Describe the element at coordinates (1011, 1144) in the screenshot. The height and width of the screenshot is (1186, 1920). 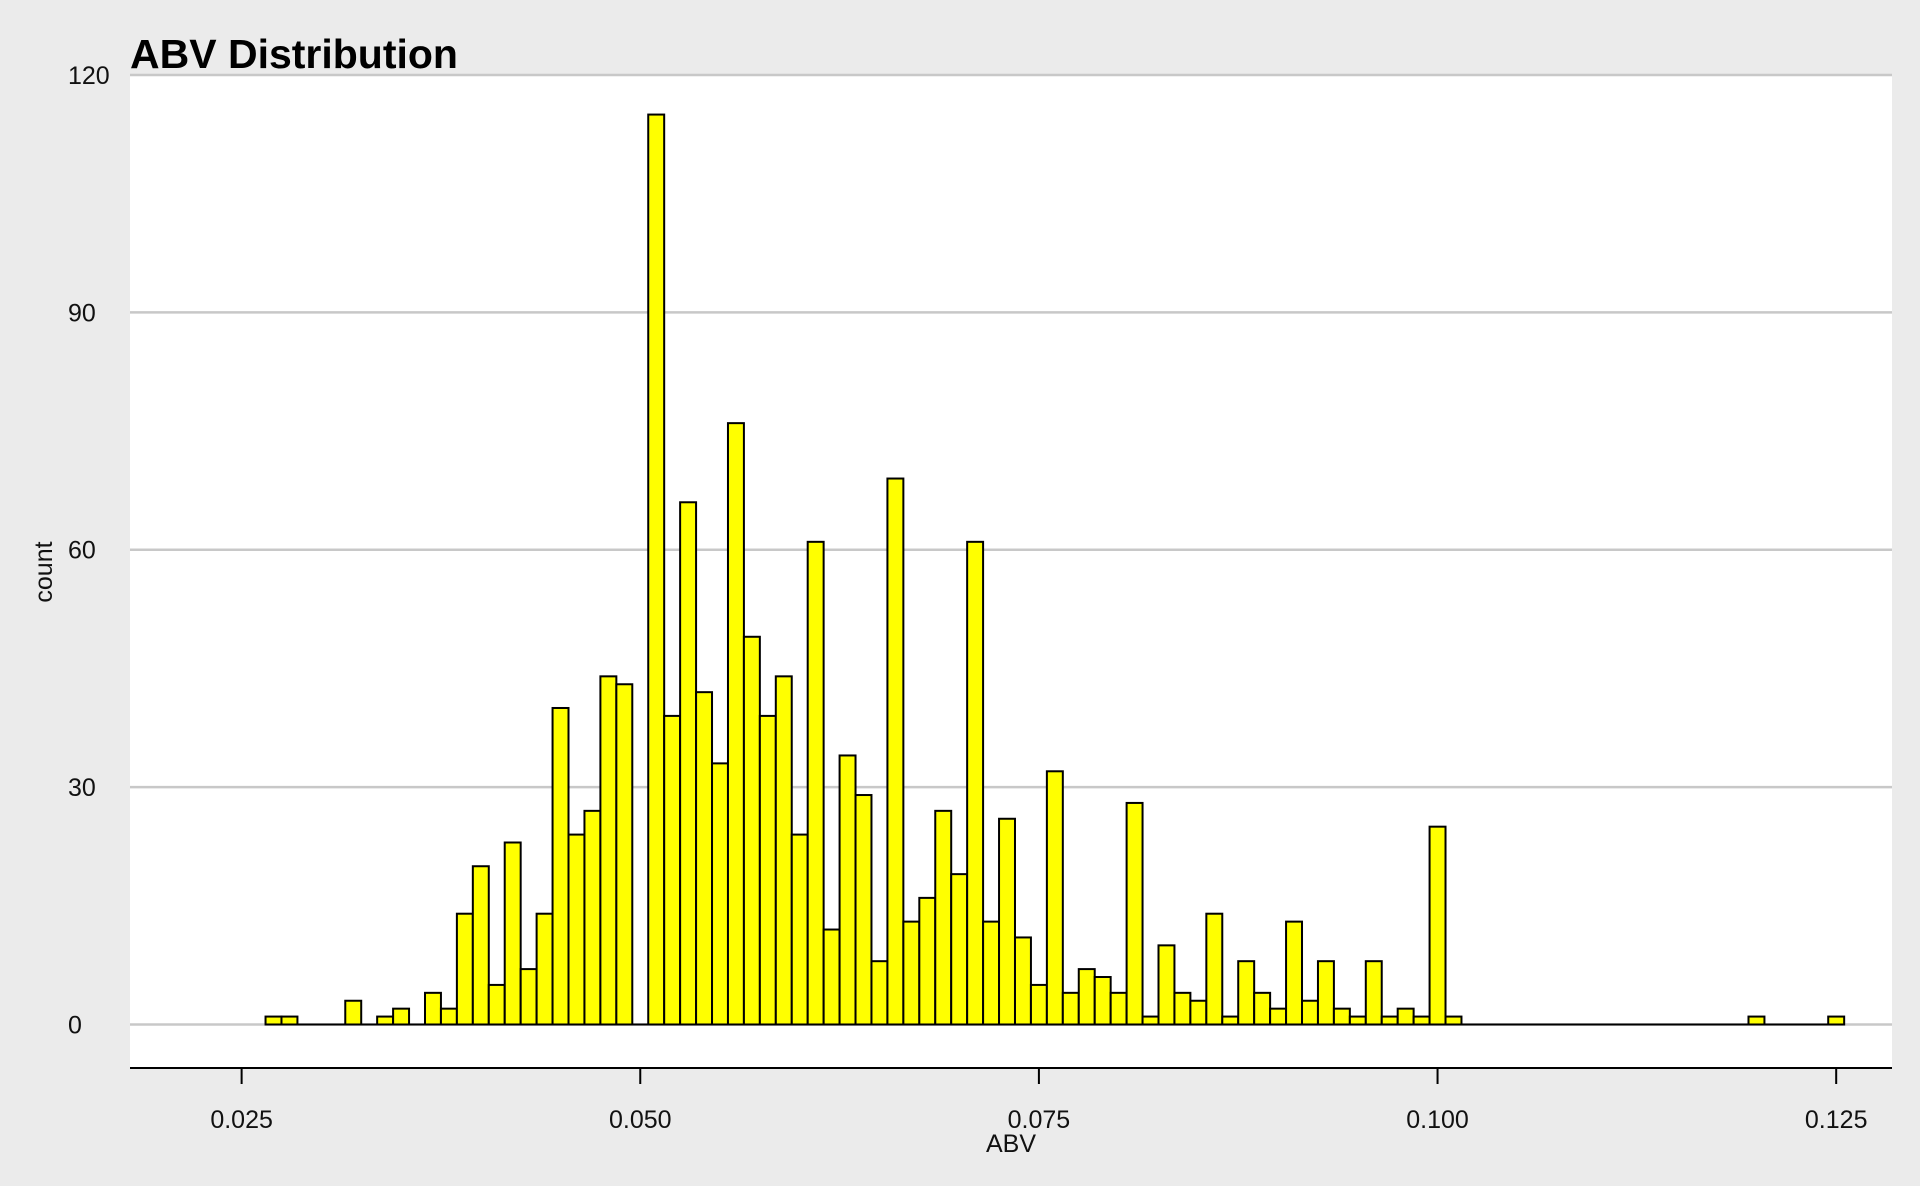
I see `x-axis-label: ABV` at that location.